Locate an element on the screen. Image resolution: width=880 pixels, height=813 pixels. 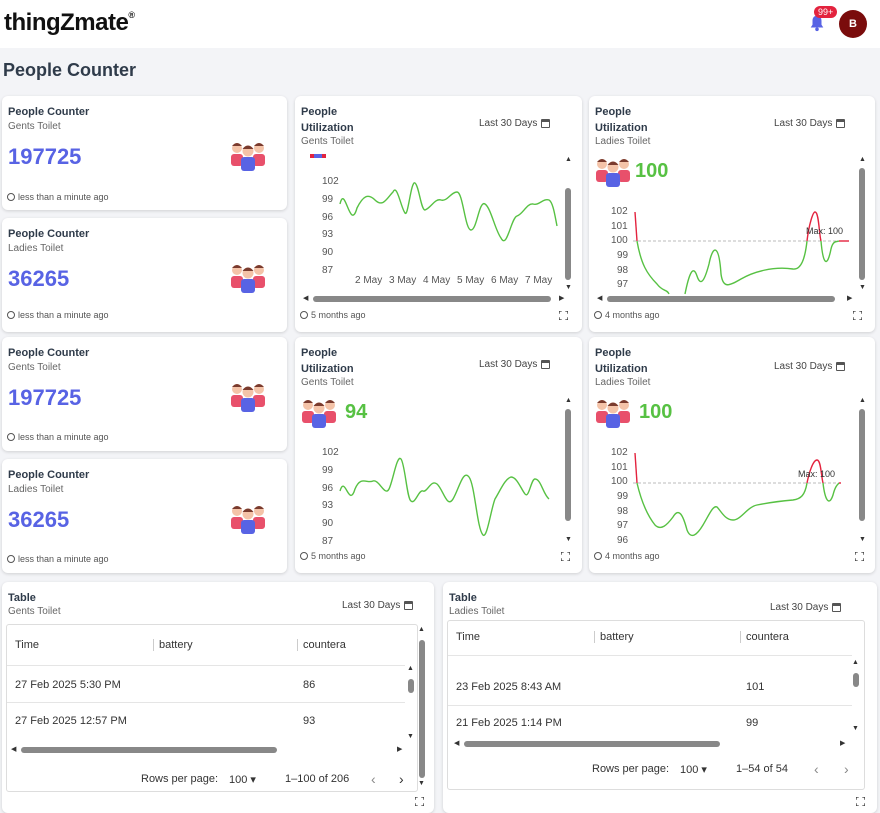
rows-per-page-label: Rows per page: is located at coordinates (180, 779).